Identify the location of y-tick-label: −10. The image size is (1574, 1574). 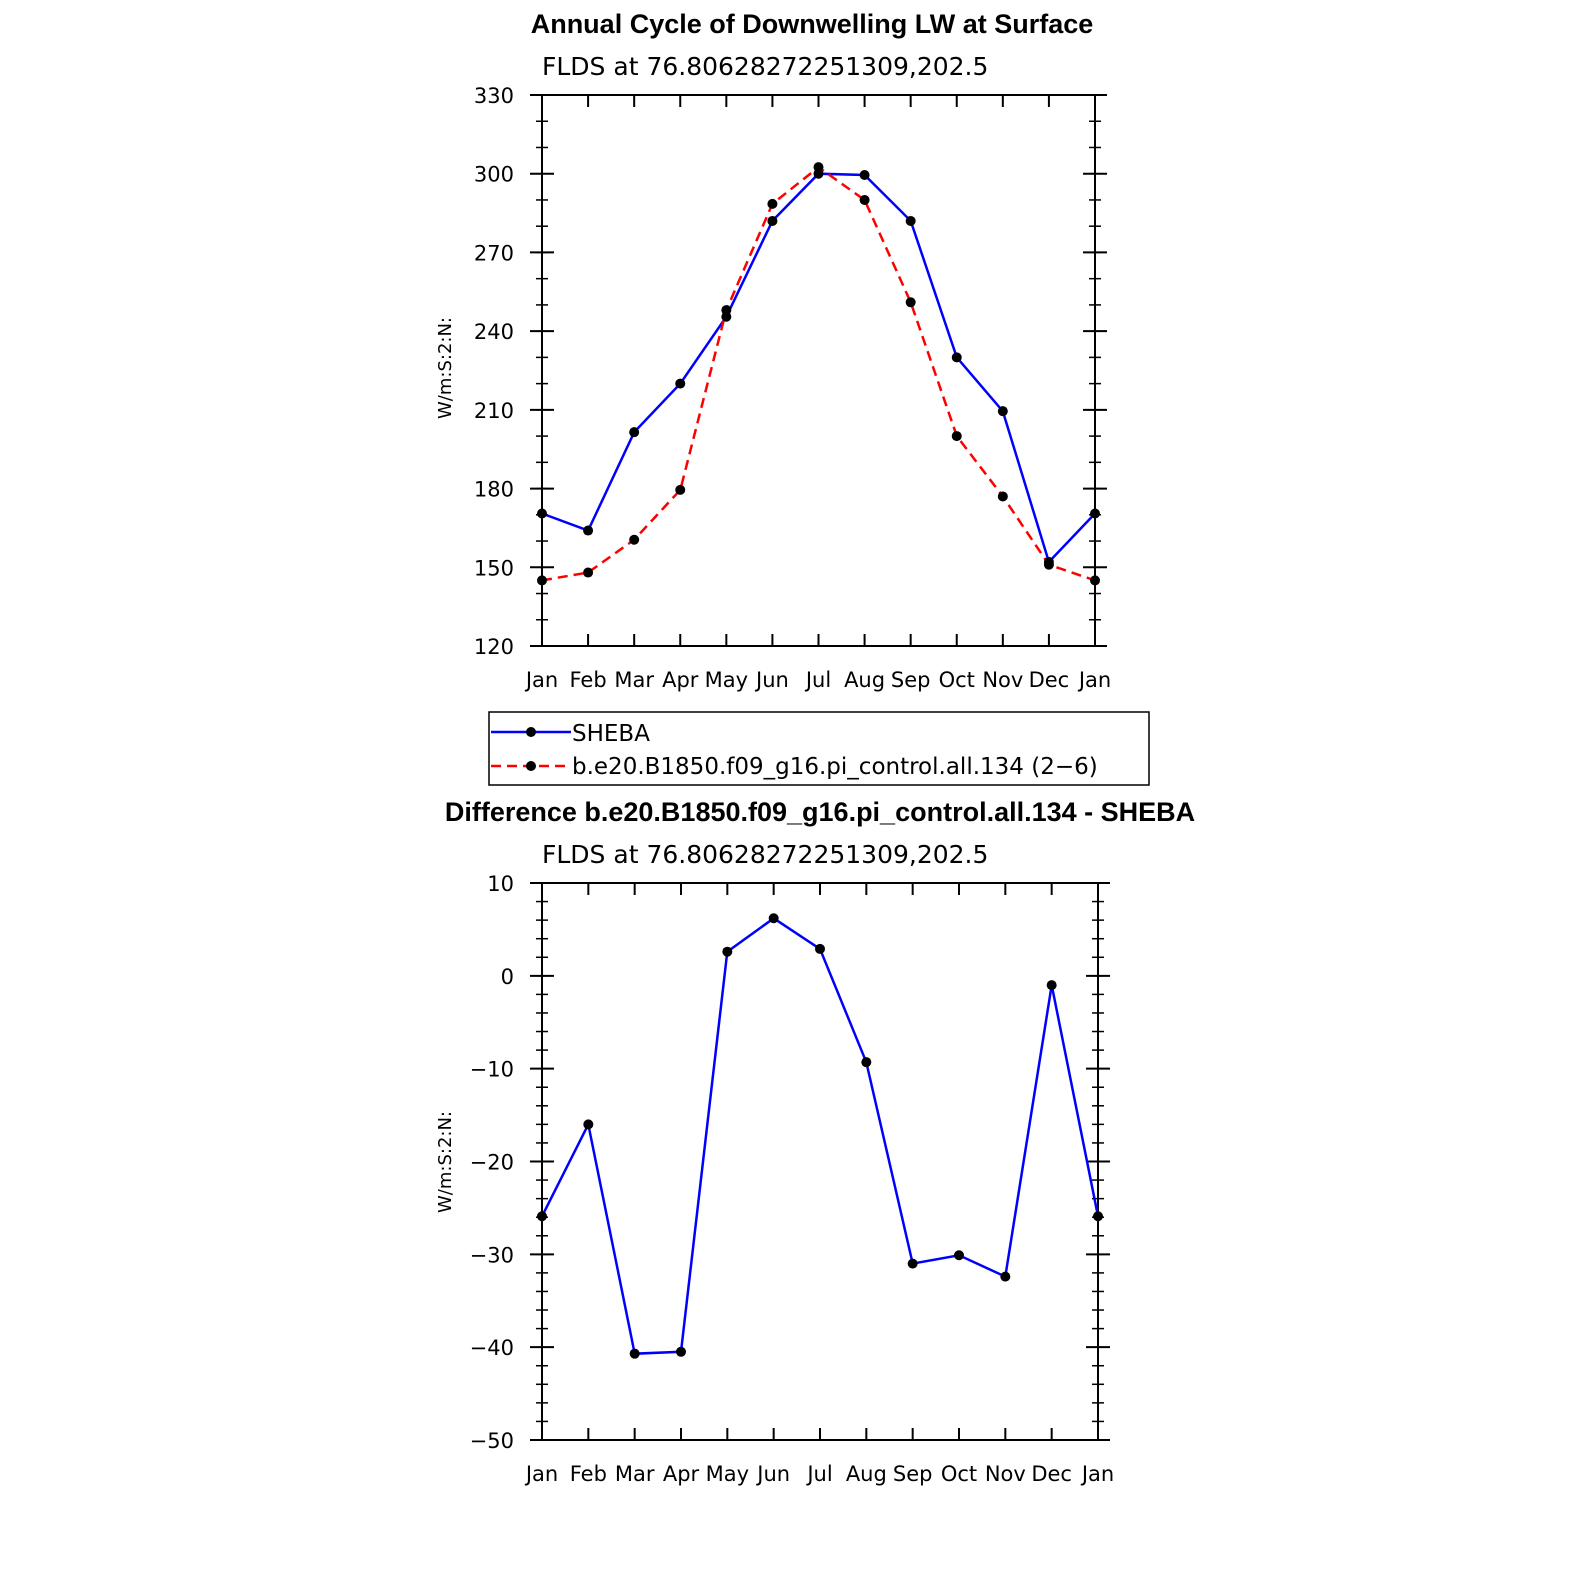
(492, 1070).